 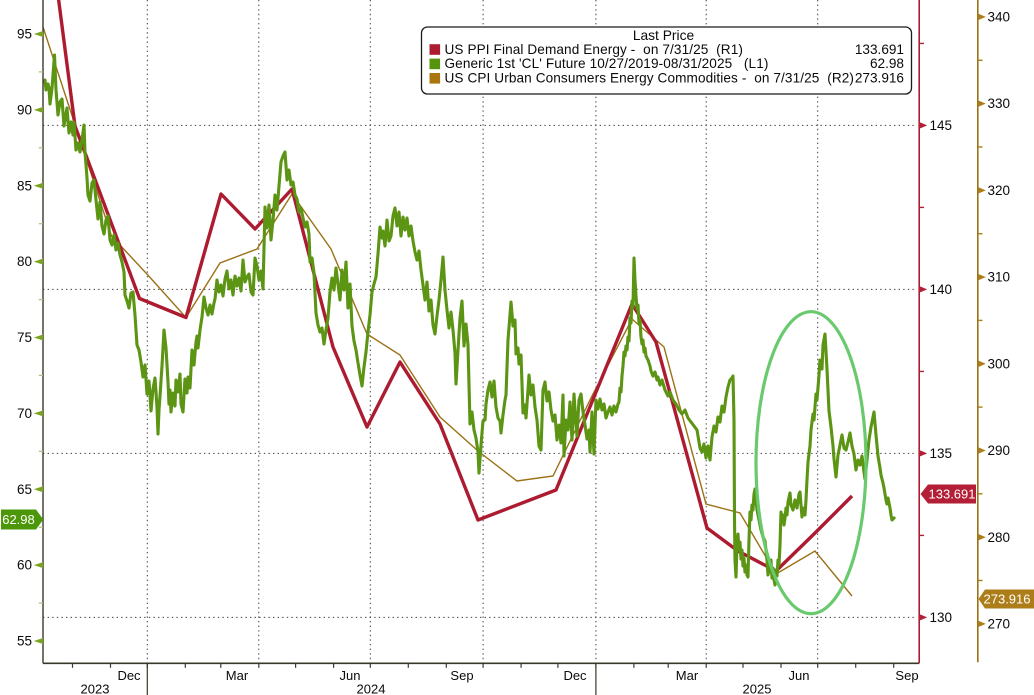 What do you see at coordinates (999, 537) in the screenshot?
I see `svg-text: 280` at bounding box center [999, 537].